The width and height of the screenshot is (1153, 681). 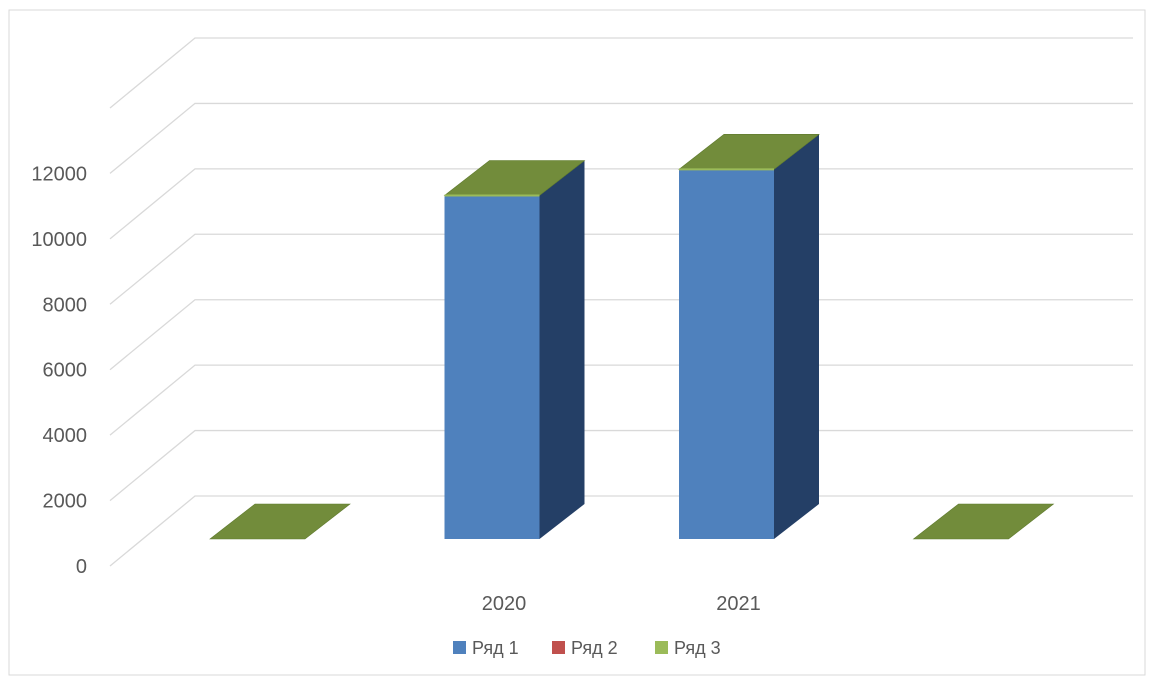 What do you see at coordinates (738, 604) in the screenshot?
I see `x-tick-label: 2021` at bounding box center [738, 604].